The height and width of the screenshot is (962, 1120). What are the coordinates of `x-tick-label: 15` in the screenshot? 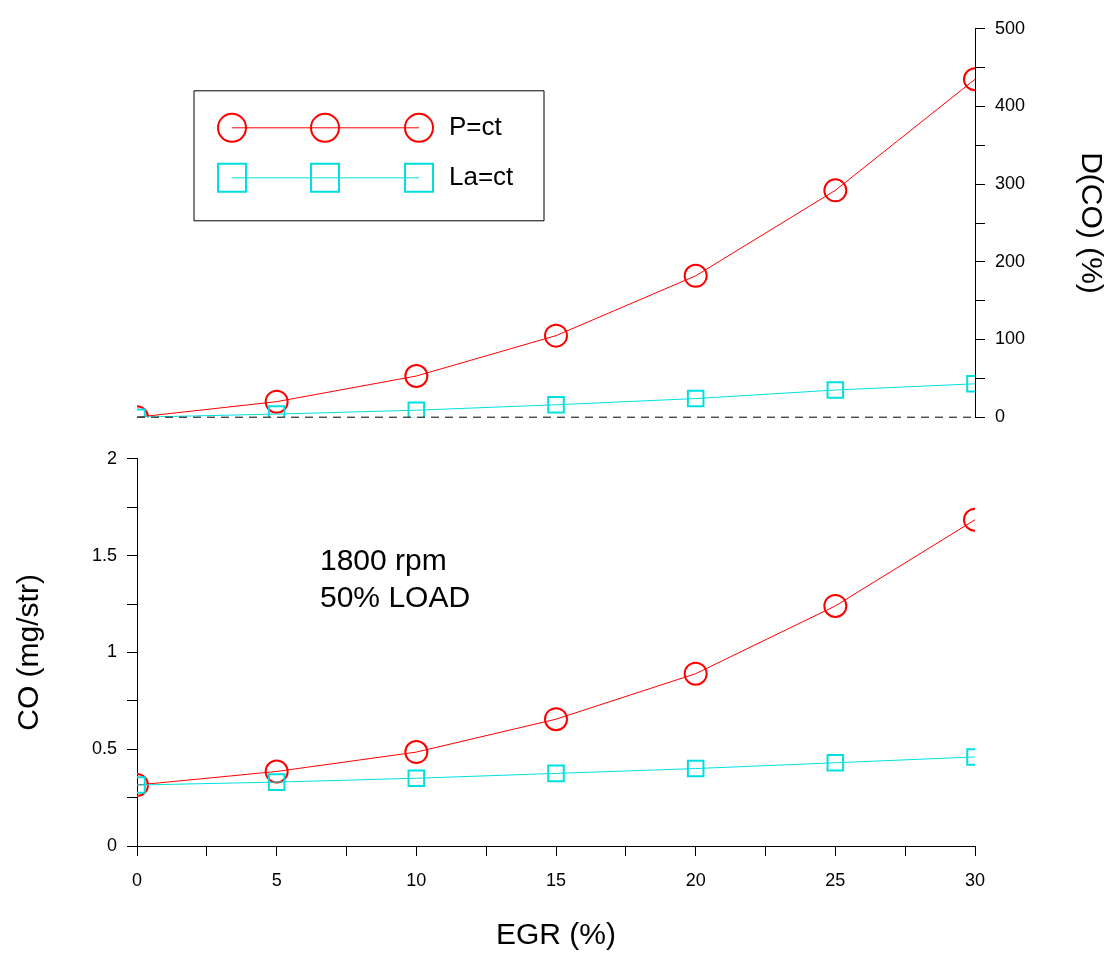 It's located at (556, 879).